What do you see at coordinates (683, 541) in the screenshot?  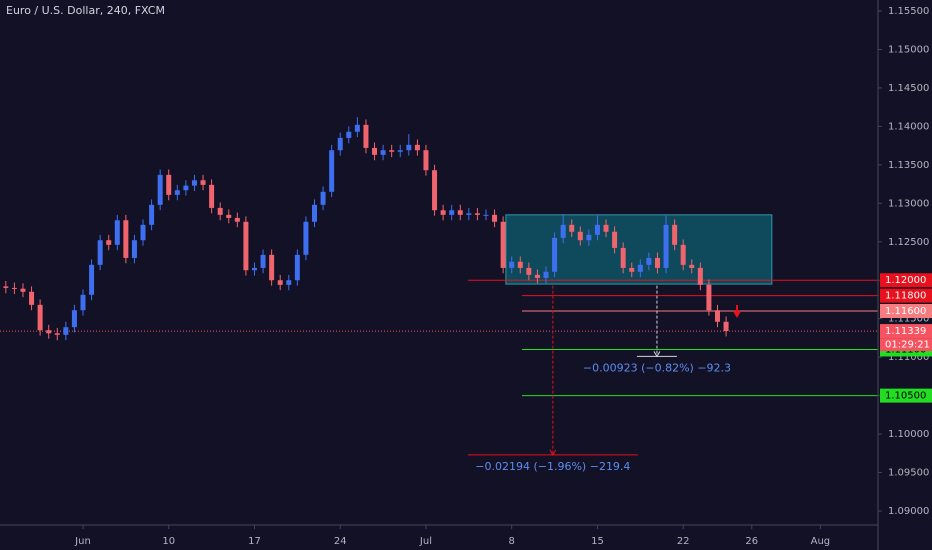 I see `x-tick-label: 22` at bounding box center [683, 541].